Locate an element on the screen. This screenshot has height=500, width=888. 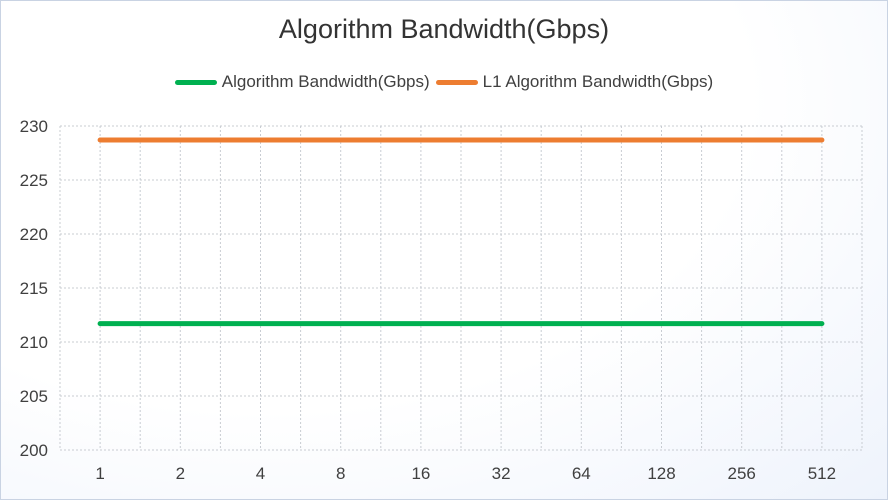
x-tick-label: 2 is located at coordinates (180, 473).